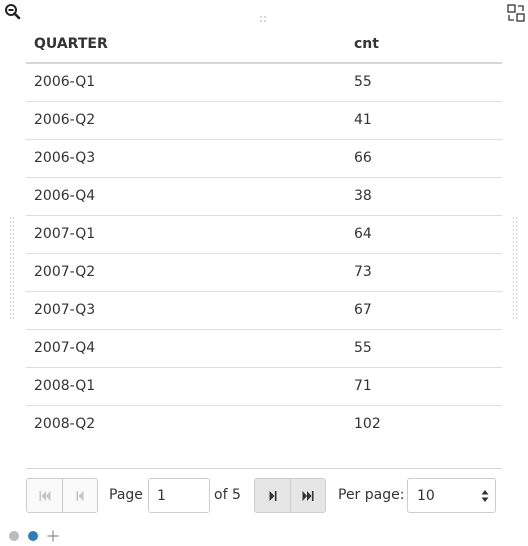  What do you see at coordinates (264, 424) in the screenshot?
I see `table-row: 2008-Q2 102` at bounding box center [264, 424].